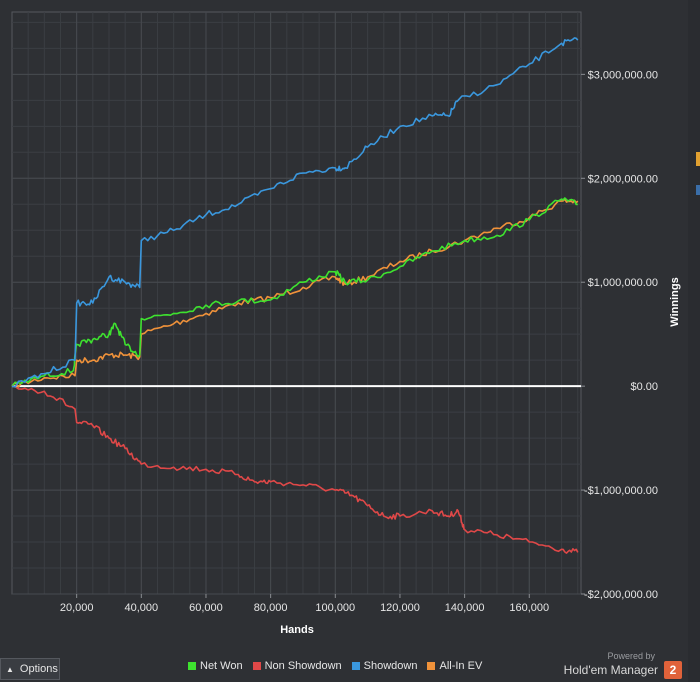  What do you see at coordinates (271, 608) in the screenshot?
I see `x-tick-label: 80,000` at bounding box center [271, 608].